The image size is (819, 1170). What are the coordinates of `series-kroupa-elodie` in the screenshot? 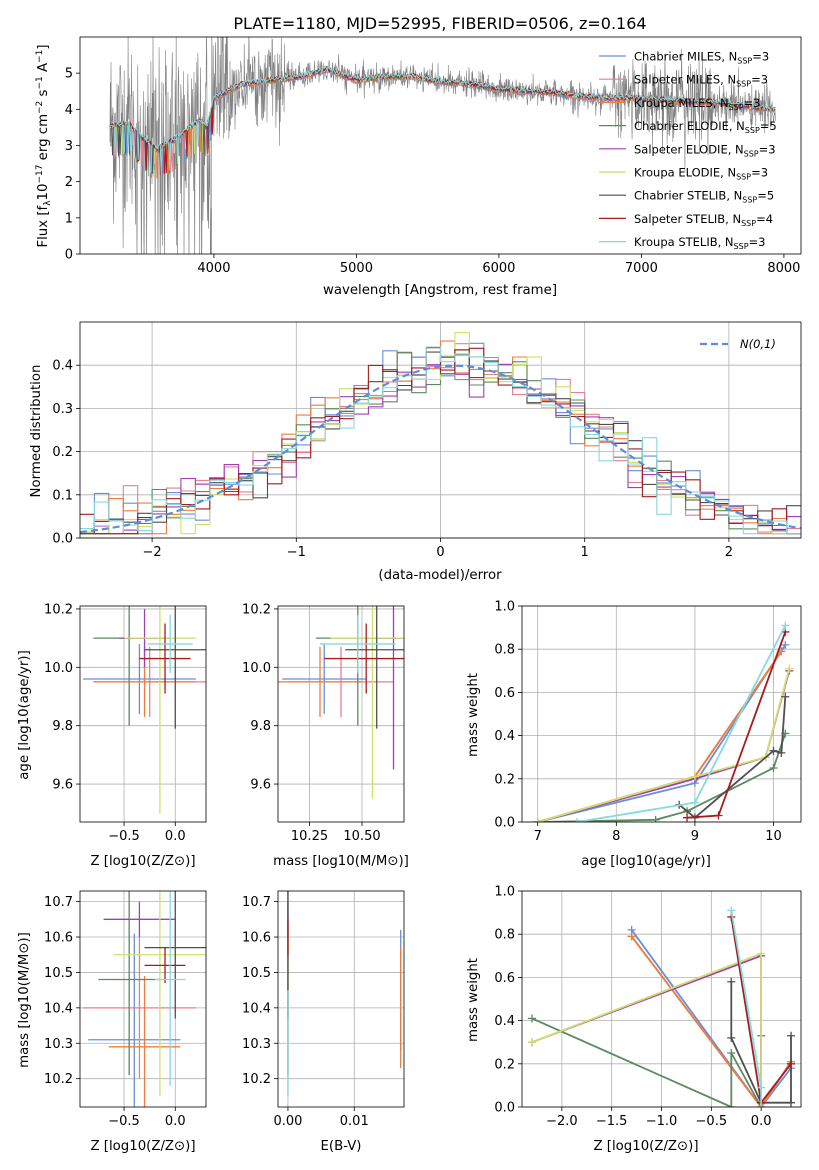 It's located at (663, 743).